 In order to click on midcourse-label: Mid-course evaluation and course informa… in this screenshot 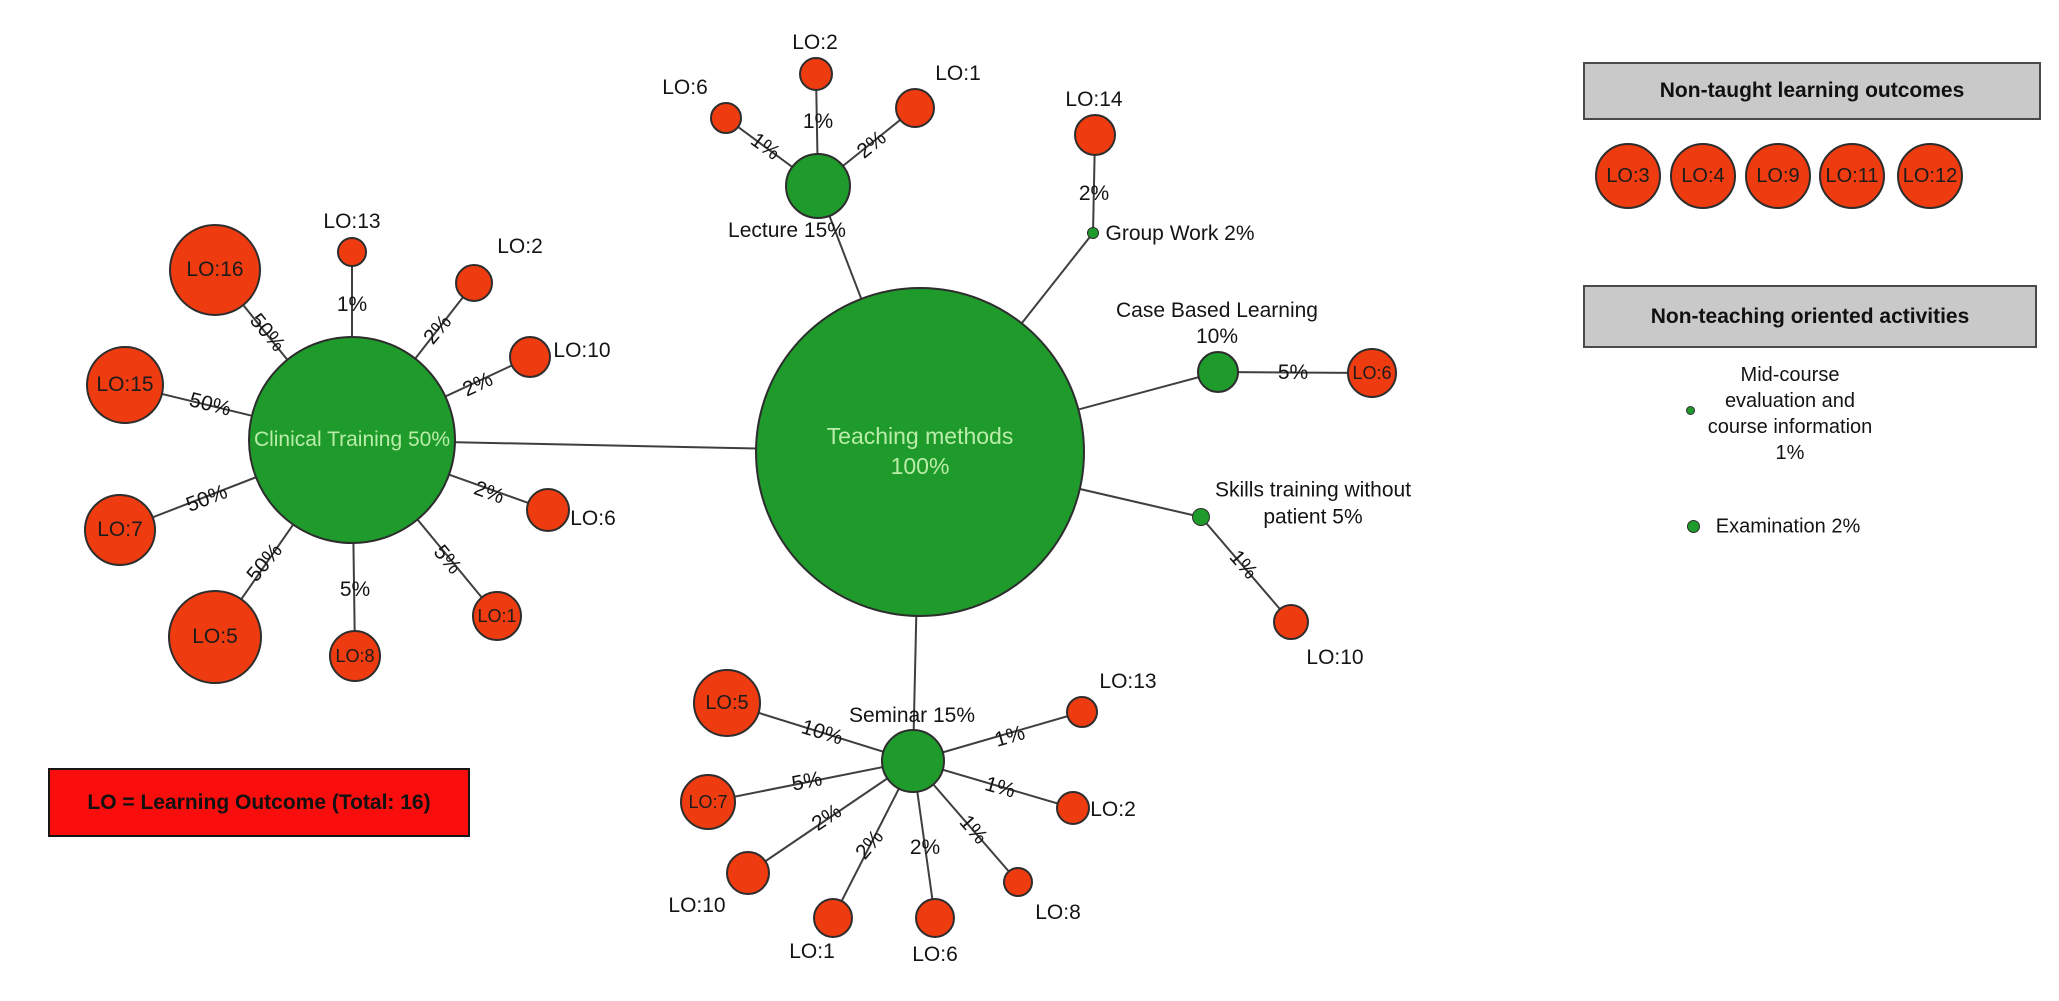, I will do `click(1790, 414)`.